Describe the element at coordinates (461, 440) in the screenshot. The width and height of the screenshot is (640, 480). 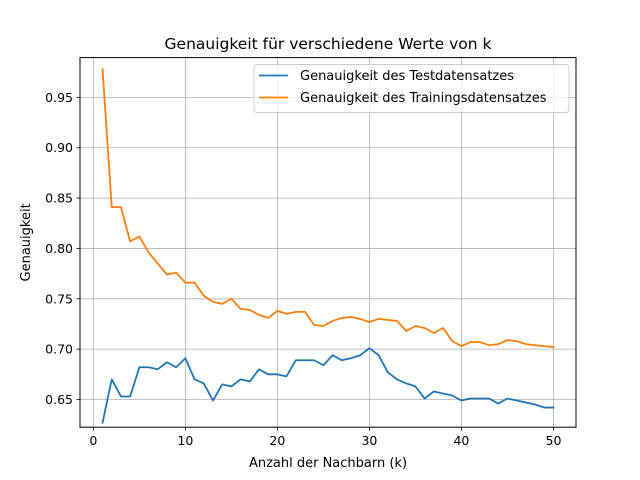
I see `x-tick-label: 40` at that location.